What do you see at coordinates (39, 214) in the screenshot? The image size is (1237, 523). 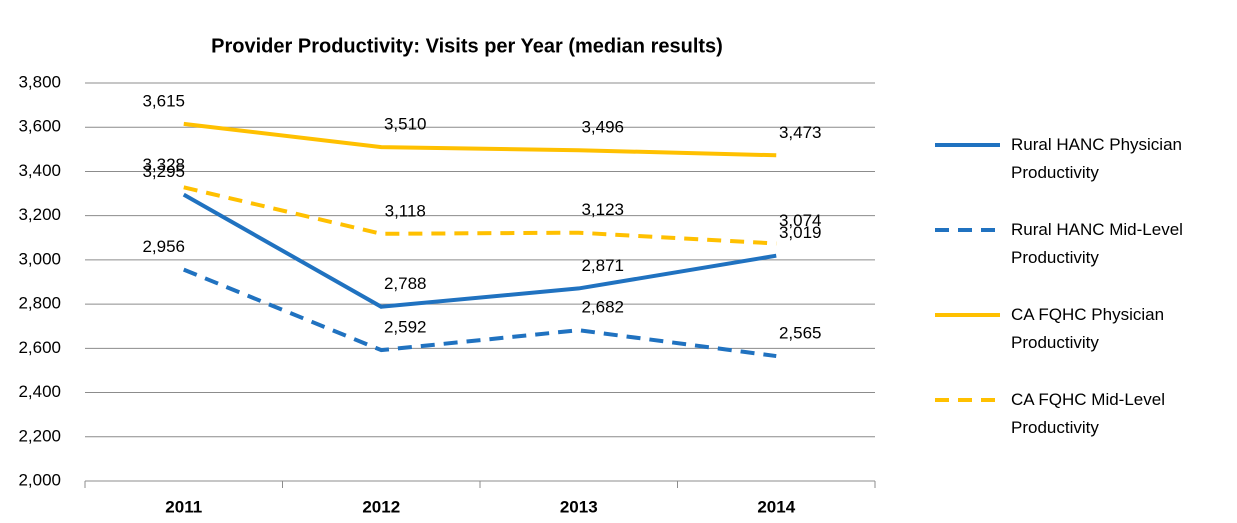 I see `y-tick-label: 3,200` at bounding box center [39, 214].